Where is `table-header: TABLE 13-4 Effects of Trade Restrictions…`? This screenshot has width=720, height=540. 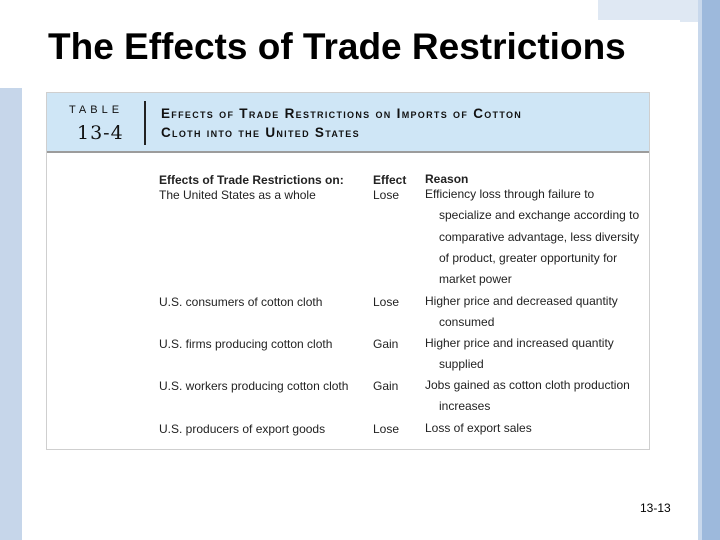 table-header: TABLE 13-4 Effects of Trade Restrictions… is located at coordinates (348, 123).